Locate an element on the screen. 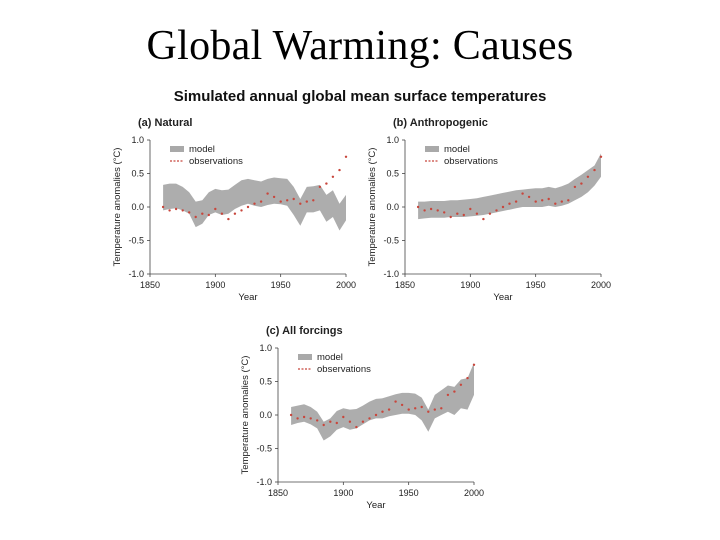 Image resolution: width=720 pixels, height=540 pixels. model-band is located at coordinates (382, 401).